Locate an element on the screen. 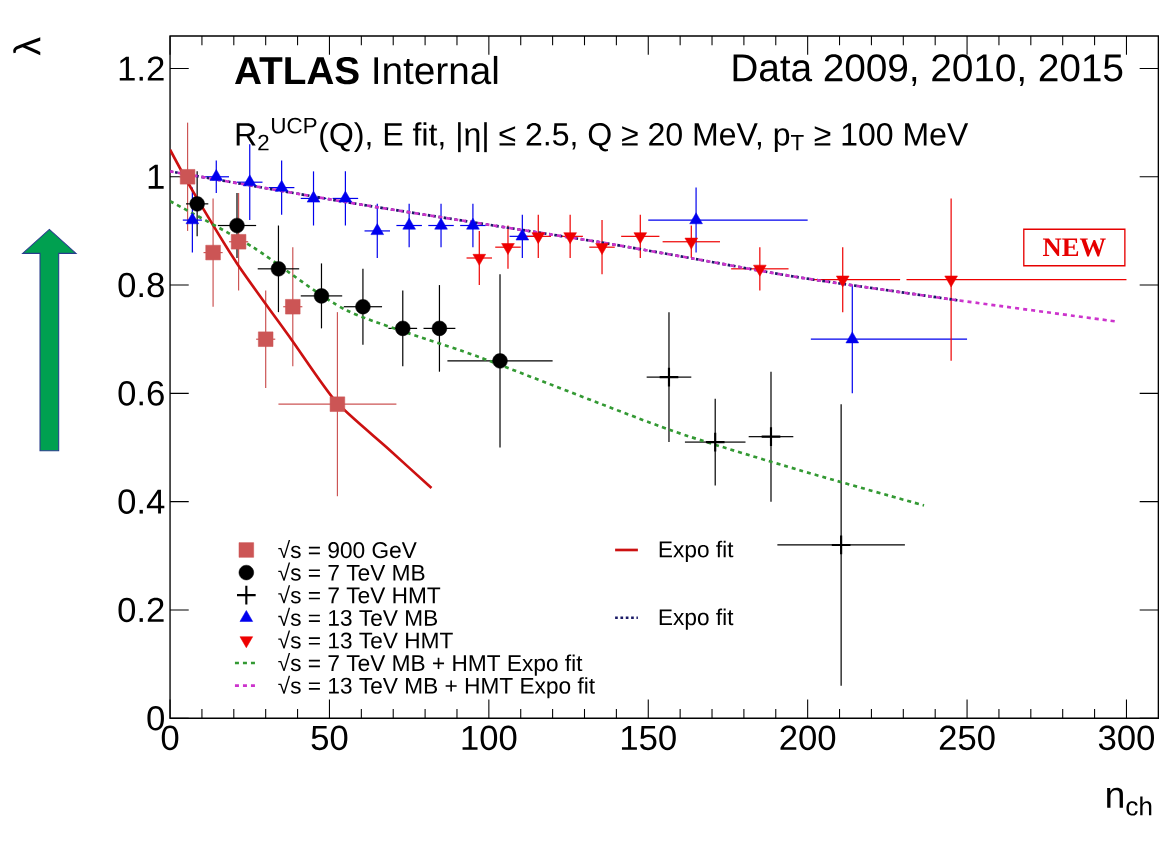 The image size is (1163, 844). x-tick-label: 200 is located at coordinates (808, 738).